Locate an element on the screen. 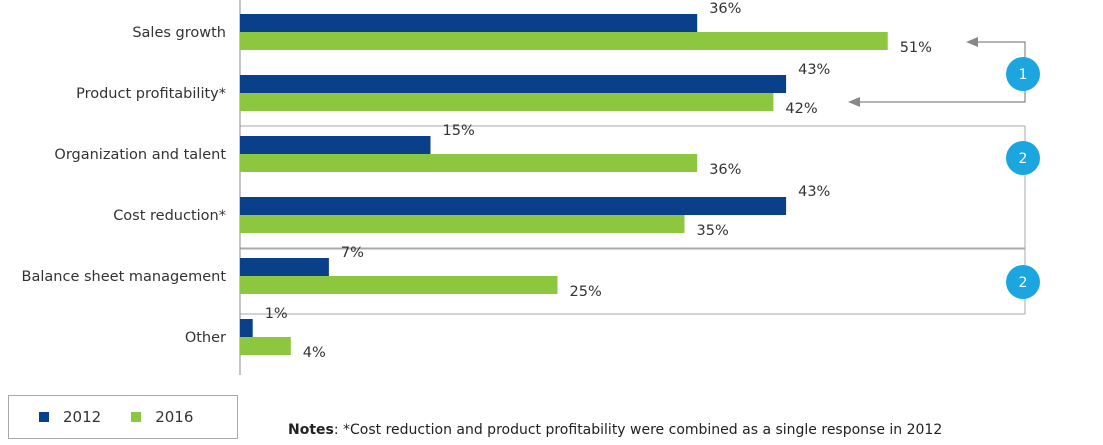 This screenshot has height=445, width=1103. category-label-product-profitability: Product profitability* is located at coordinates (151, 94).